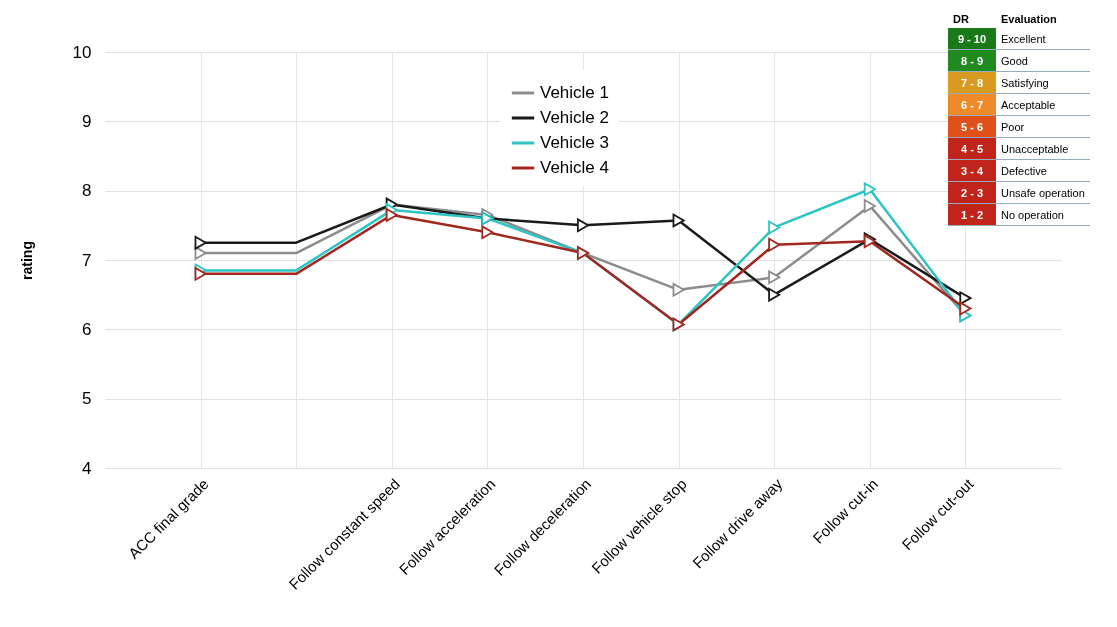  I want to click on y-axis-title: rating, so click(26, 260).